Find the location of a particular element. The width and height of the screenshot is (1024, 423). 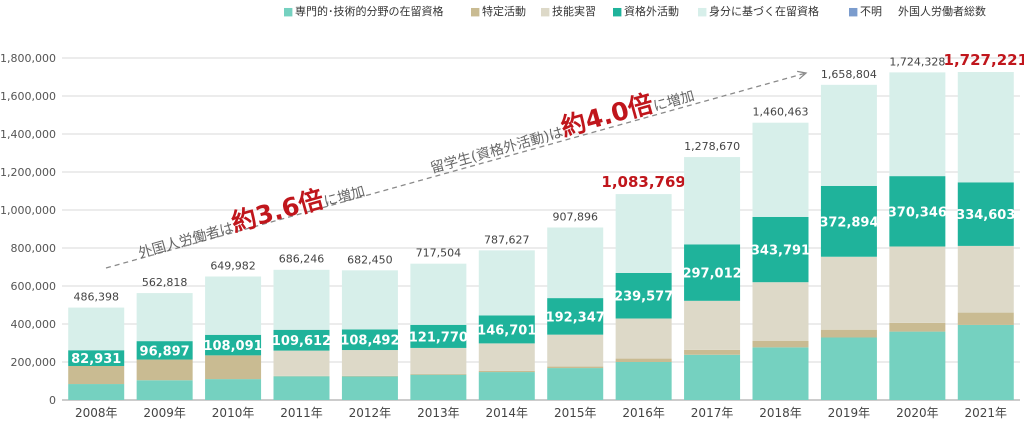

x-tick-label: 2009年 is located at coordinates (164, 413).